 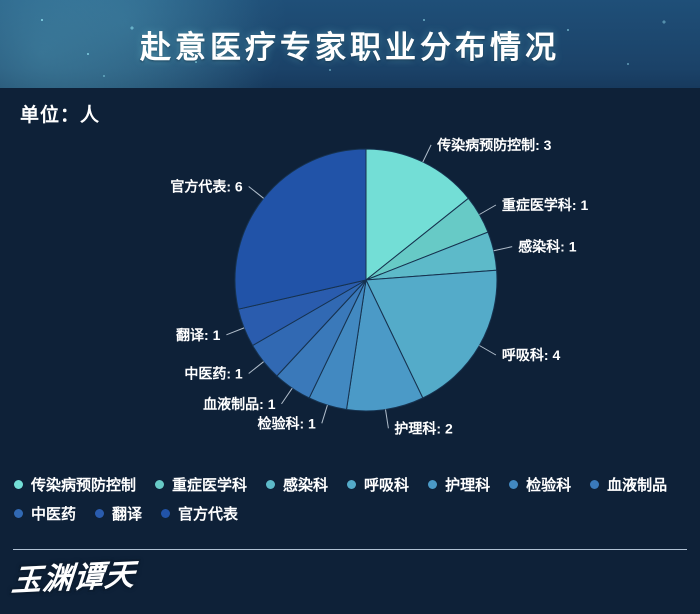 I want to click on legend-item: 检验科, so click(x=540, y=484).